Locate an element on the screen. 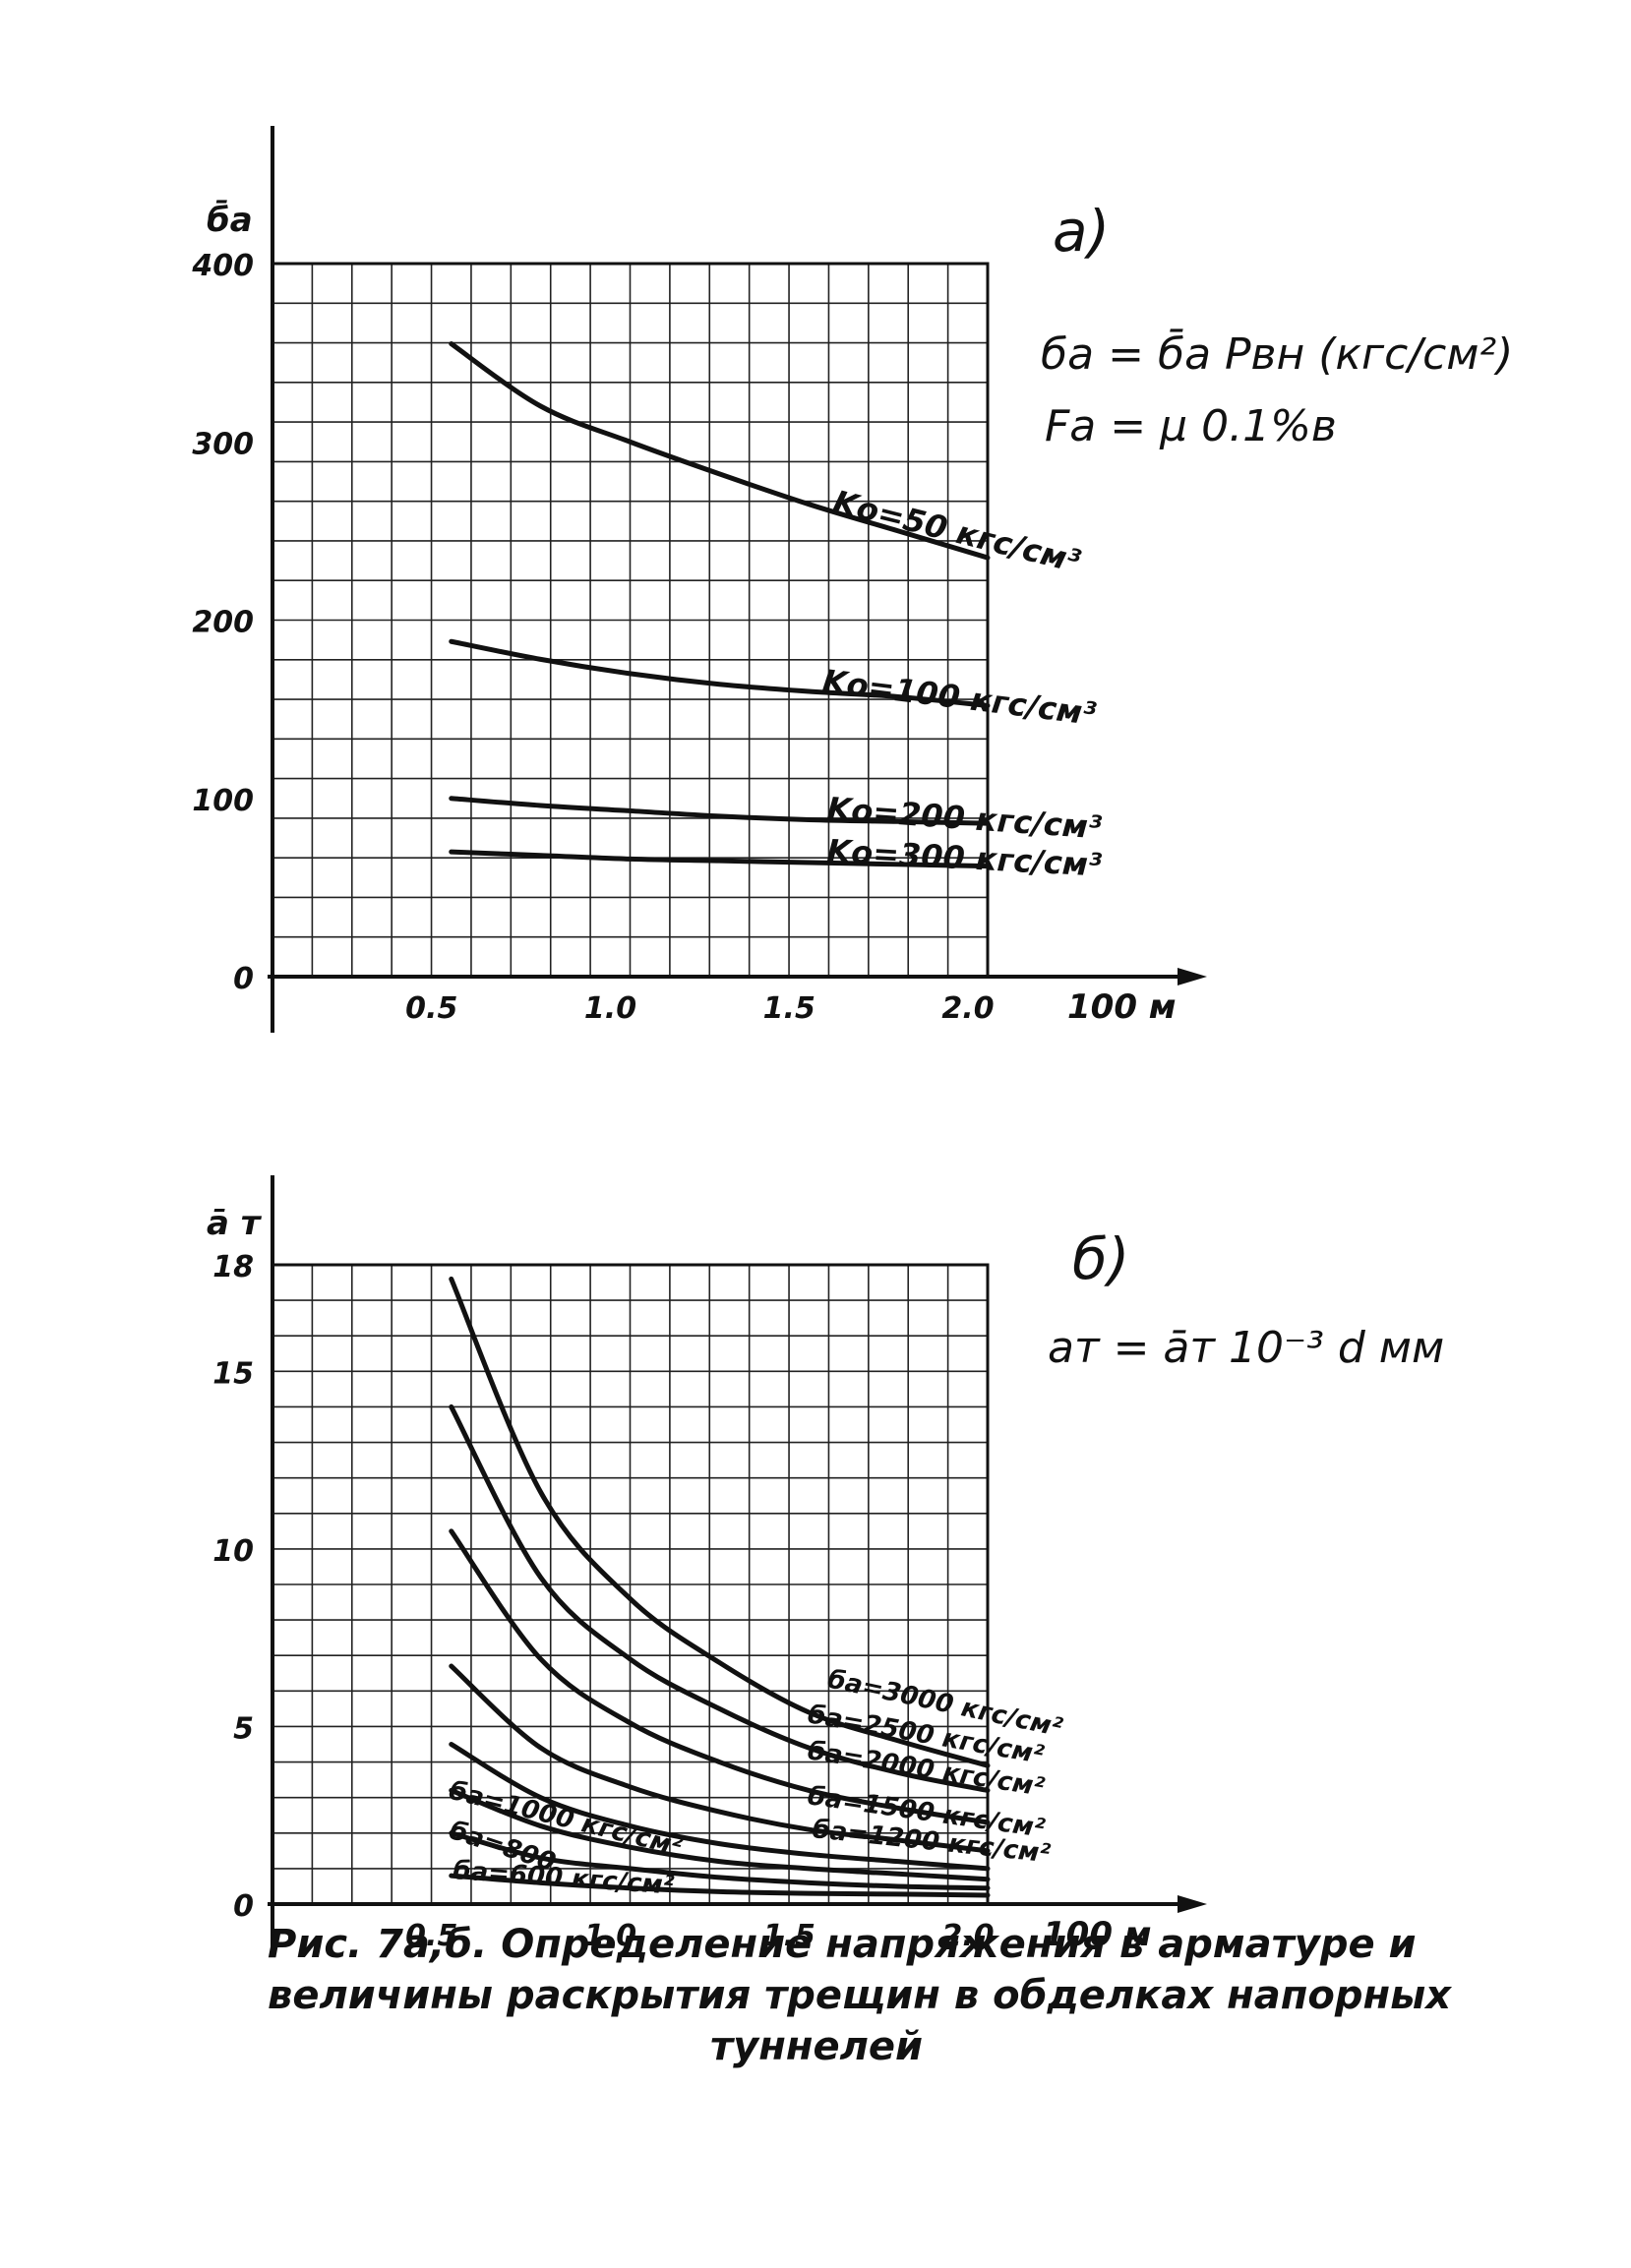 The image size is (1631, 2268). y-tick-label: 300 is located at coordinates (223, 444).